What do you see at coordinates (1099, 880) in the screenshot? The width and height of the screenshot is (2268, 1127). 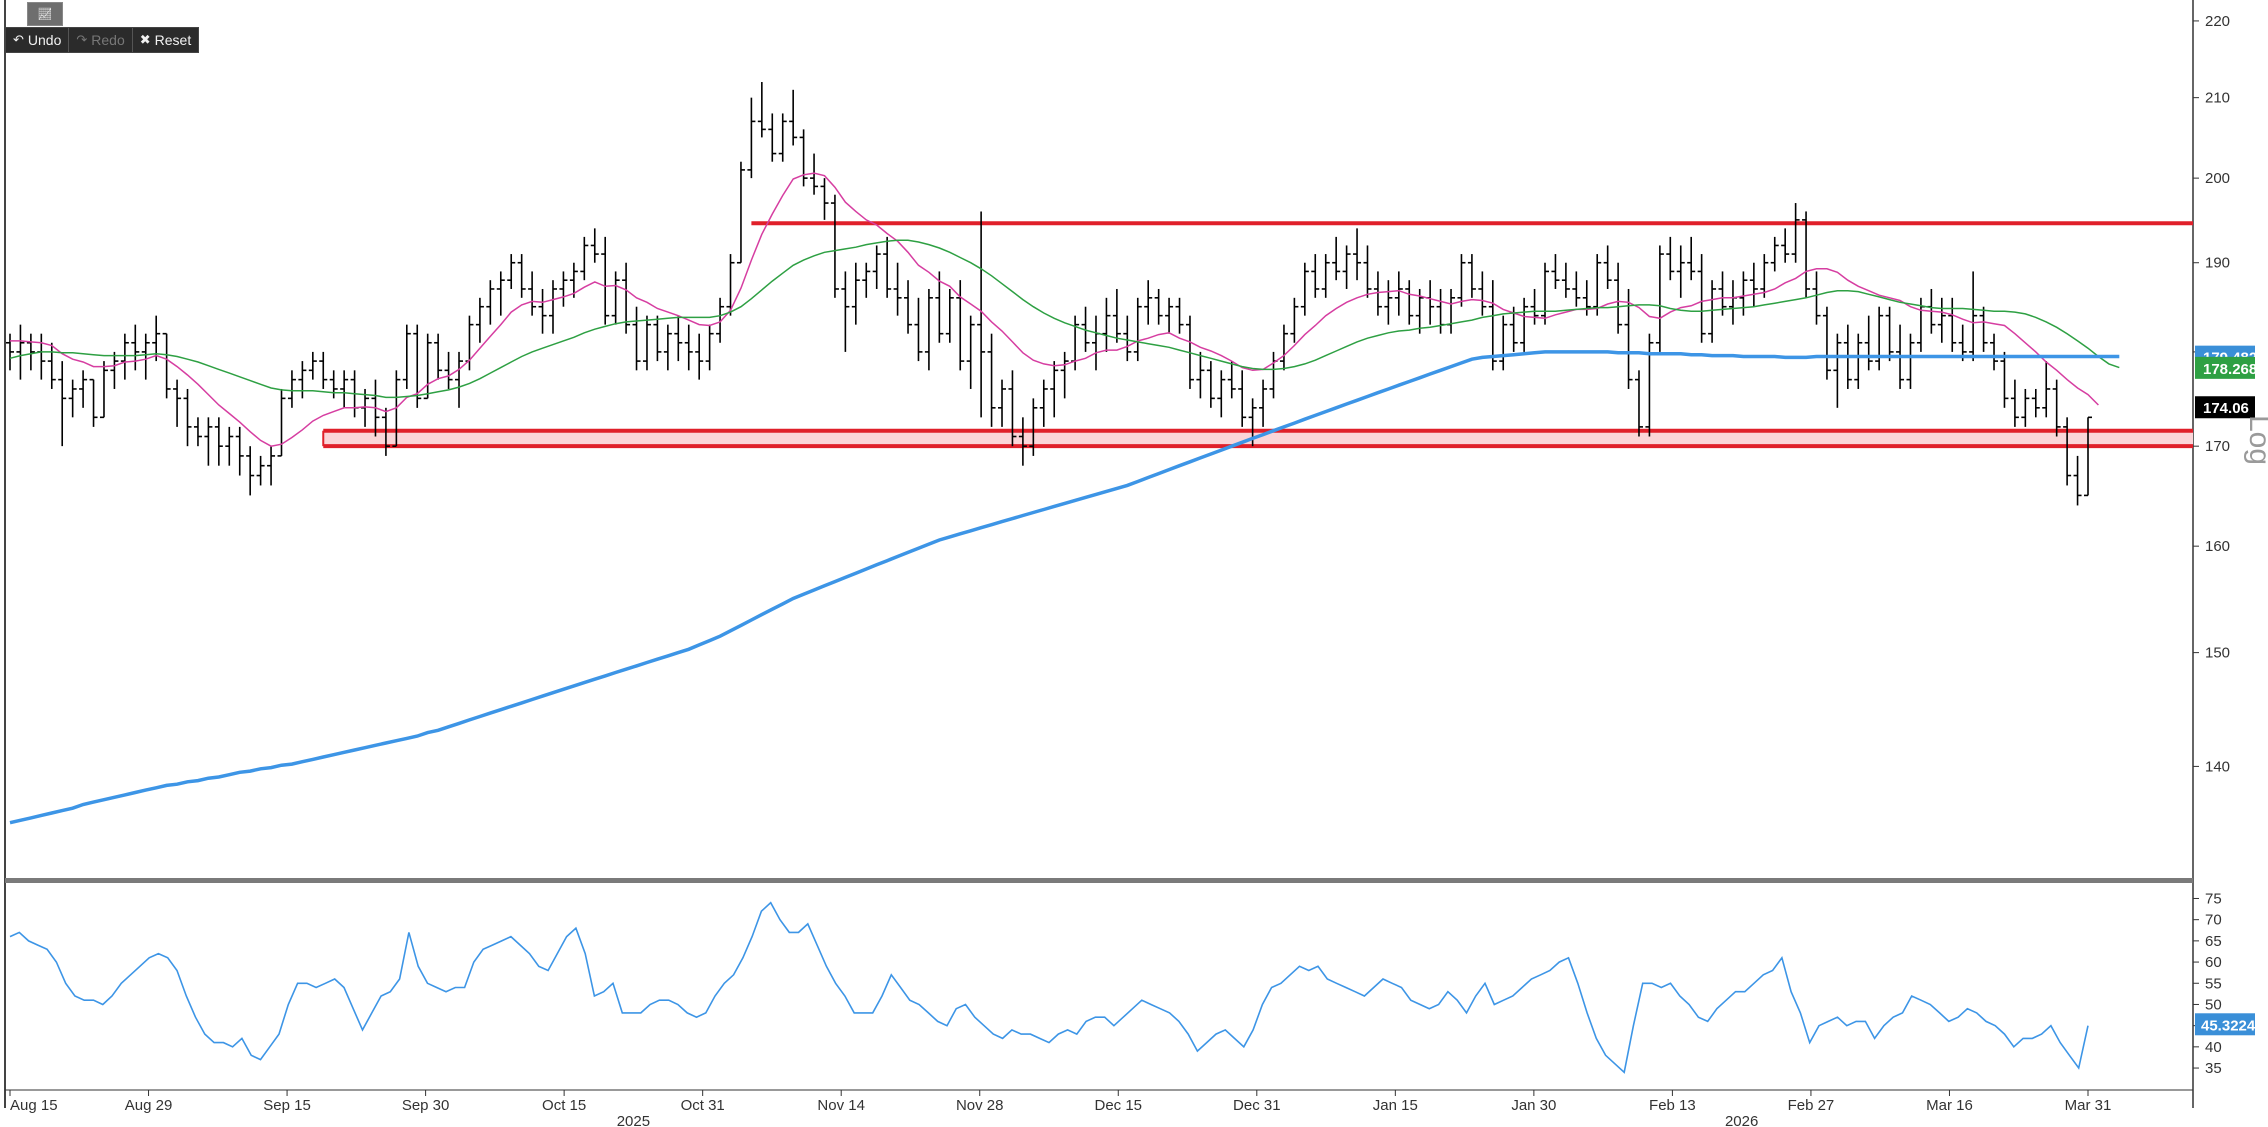 I see `panel-divider` at bounding box center [1099, 880].